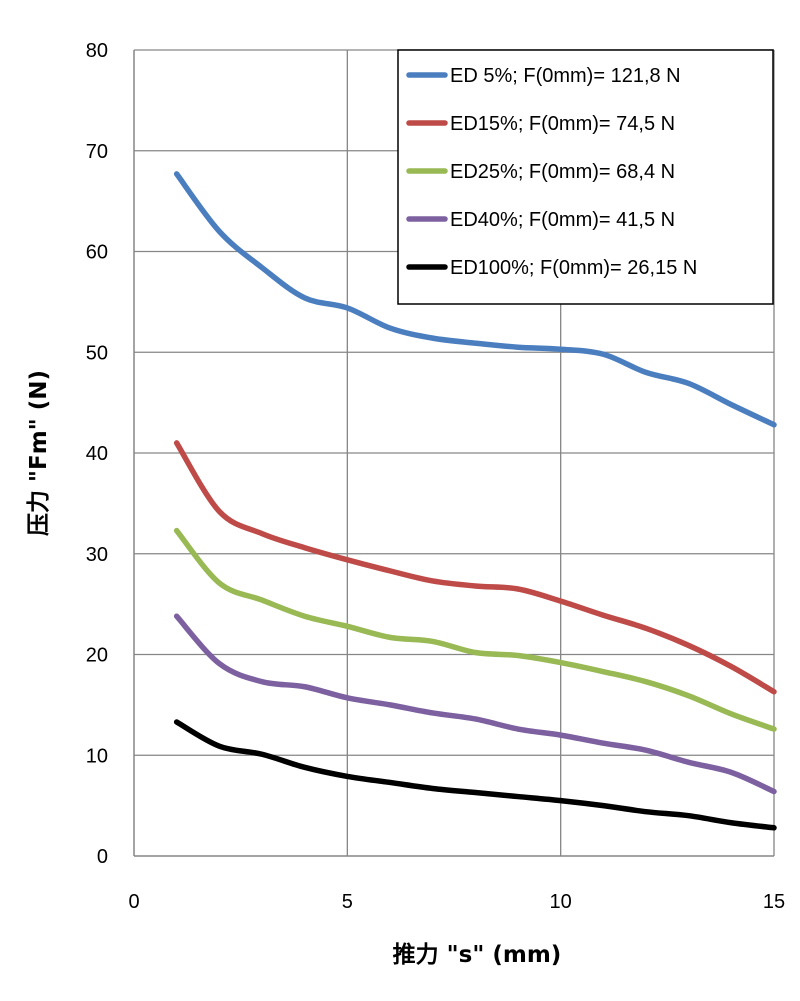 This screenshot has width=800, height=1001. Describe the element at coordinates (562, 172) in the screenshot. I see `legend-label: ED25%; F(0mm)= 68,4 N` at that location.